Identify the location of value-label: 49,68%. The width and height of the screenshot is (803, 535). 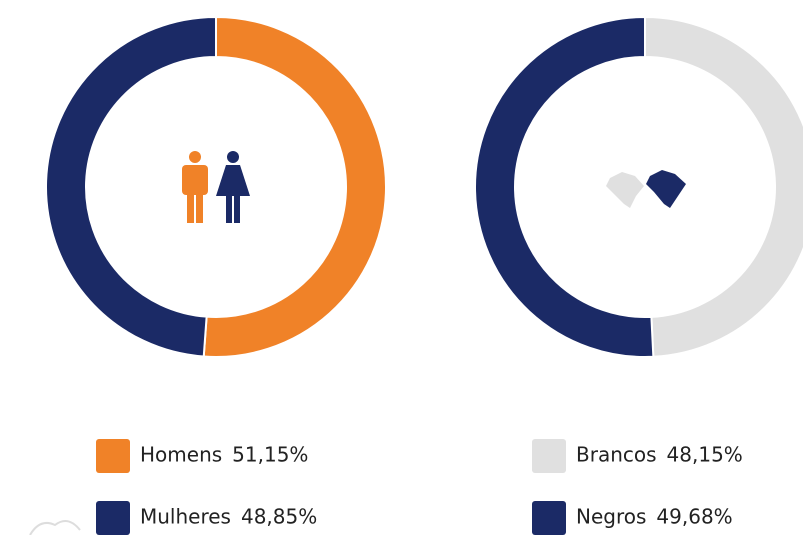
(694, 517).